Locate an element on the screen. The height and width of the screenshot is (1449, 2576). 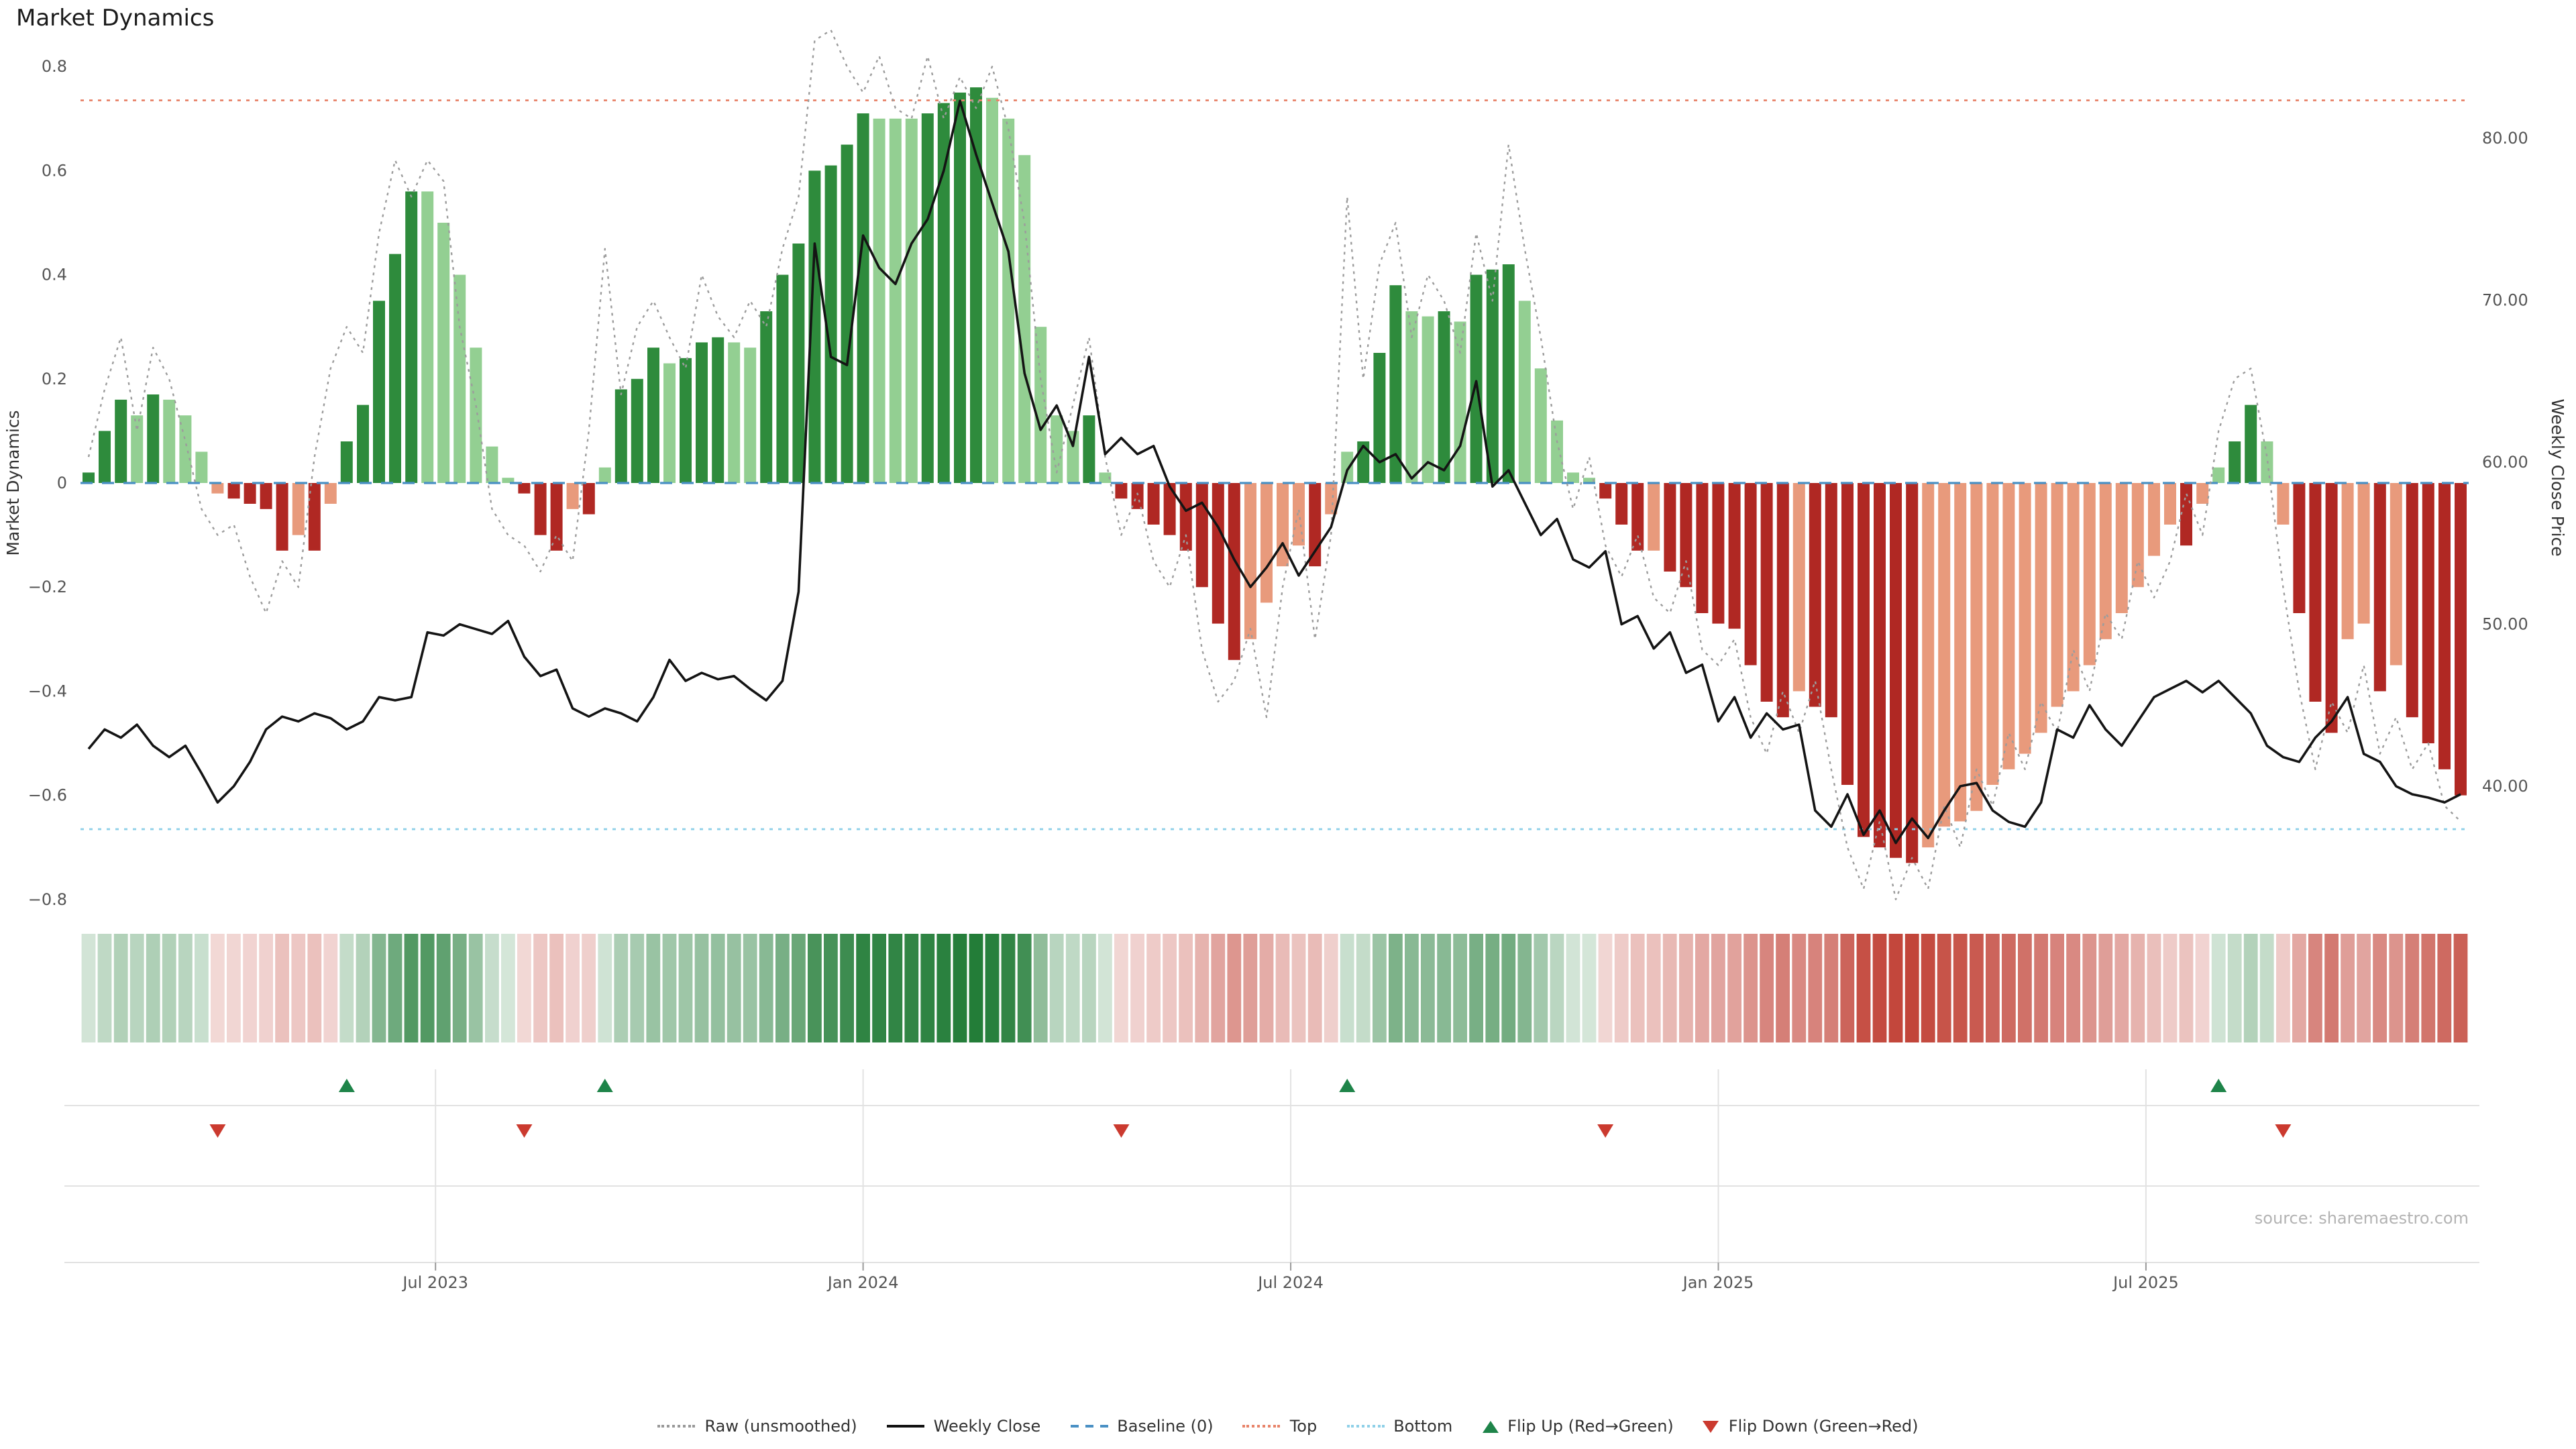
heatmap-strip is located at coordinates (1274, 988).